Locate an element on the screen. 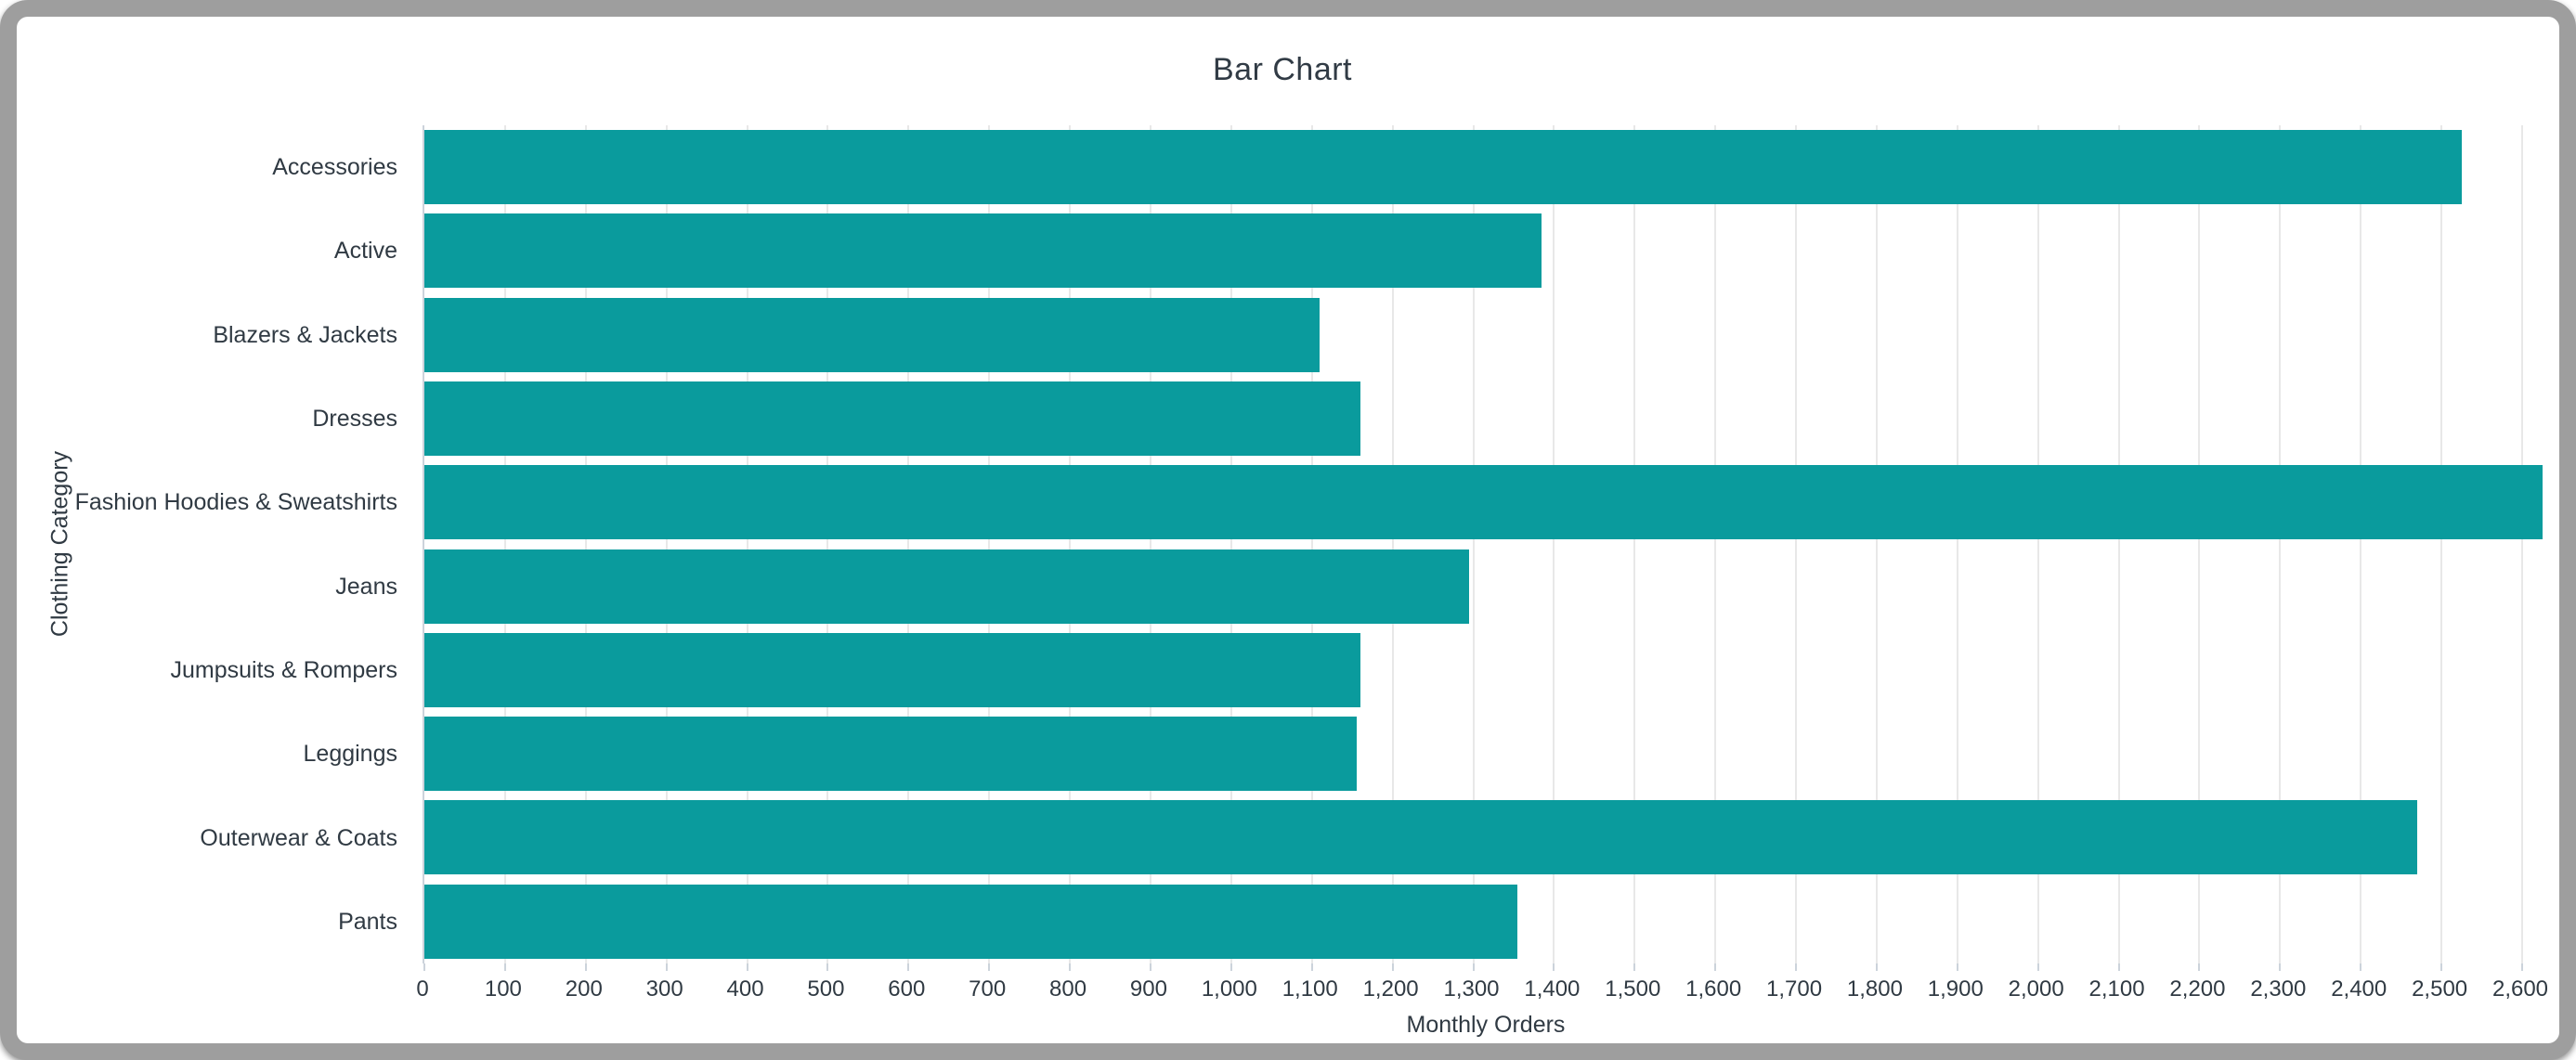  x-tick-label: 500 is located at coordinates (826, 989).